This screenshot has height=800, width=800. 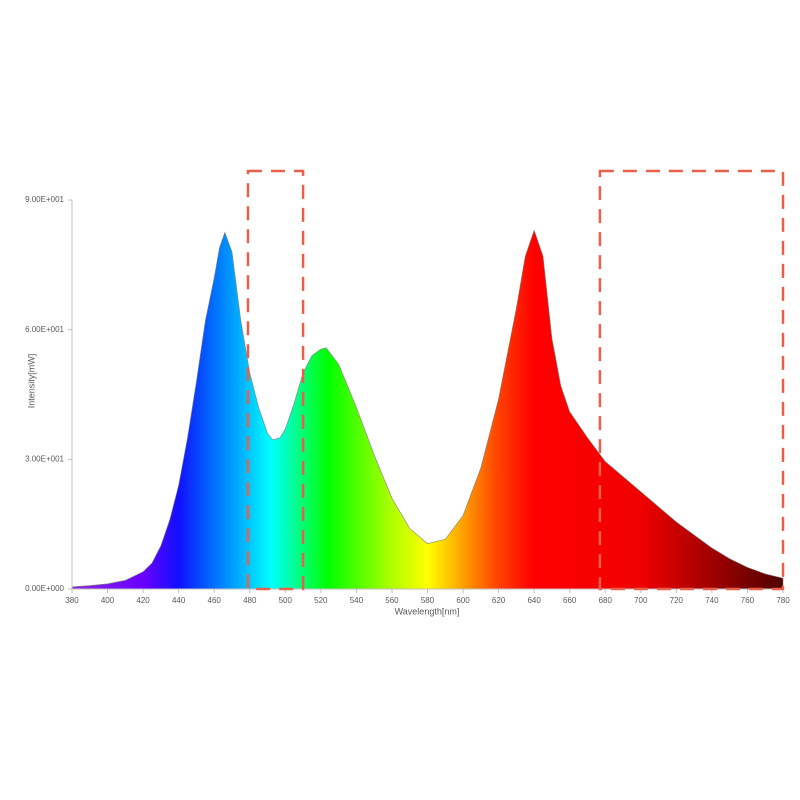 I want to click on x-tick-label: 460, so click(x=215, y=600).